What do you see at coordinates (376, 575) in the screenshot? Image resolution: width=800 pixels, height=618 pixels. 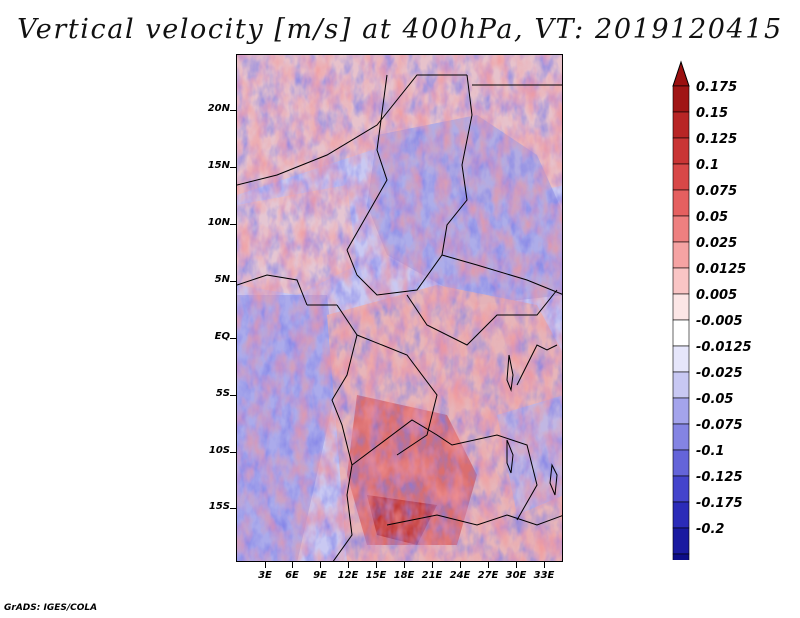 I see `lon-label-15e: 15E` at bounding box center [376, 575].